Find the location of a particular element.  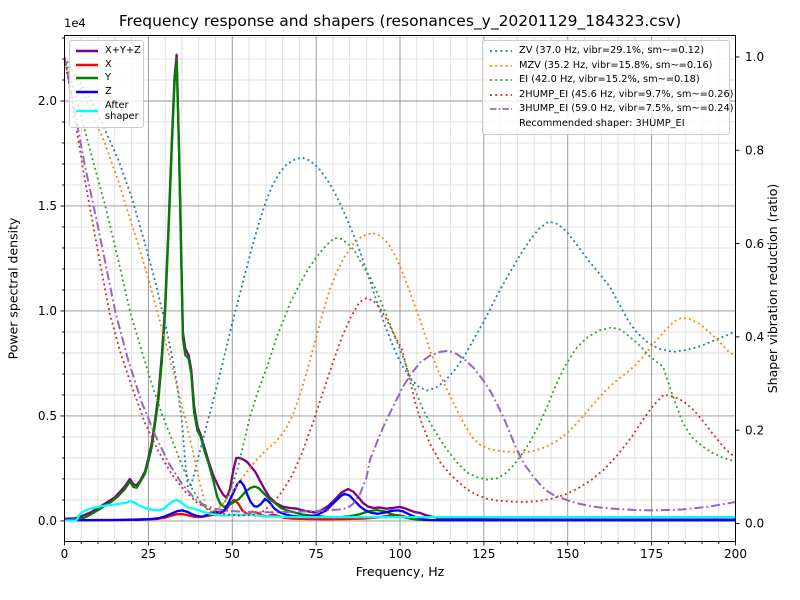

legend-item: Z is located at coordinates (106, 92).